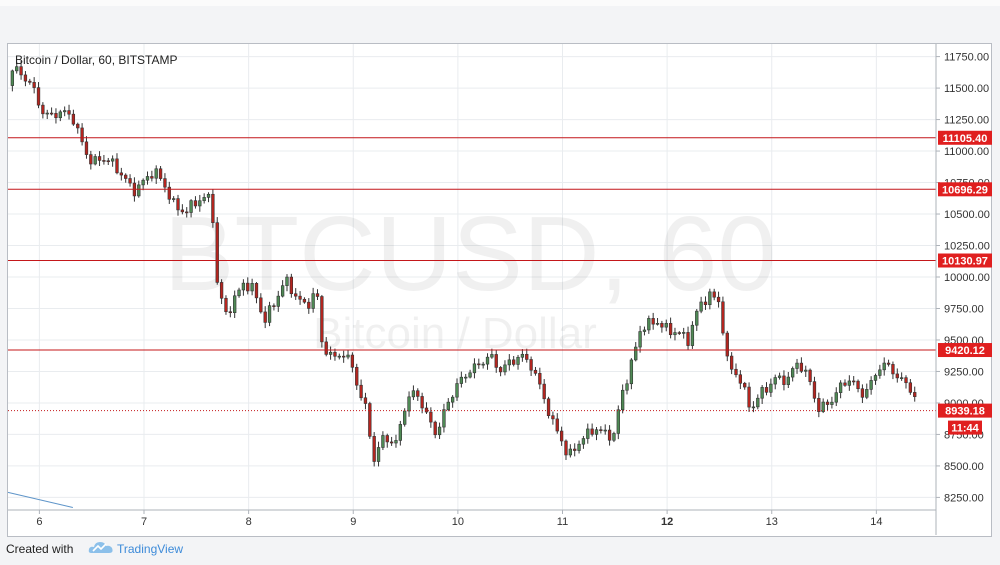 The width and height of the screenshot is (1000, 565). Describe the element at coordinates (966, 58) in the screenshot. I see `price-tick-label: 11750.00` at that location.